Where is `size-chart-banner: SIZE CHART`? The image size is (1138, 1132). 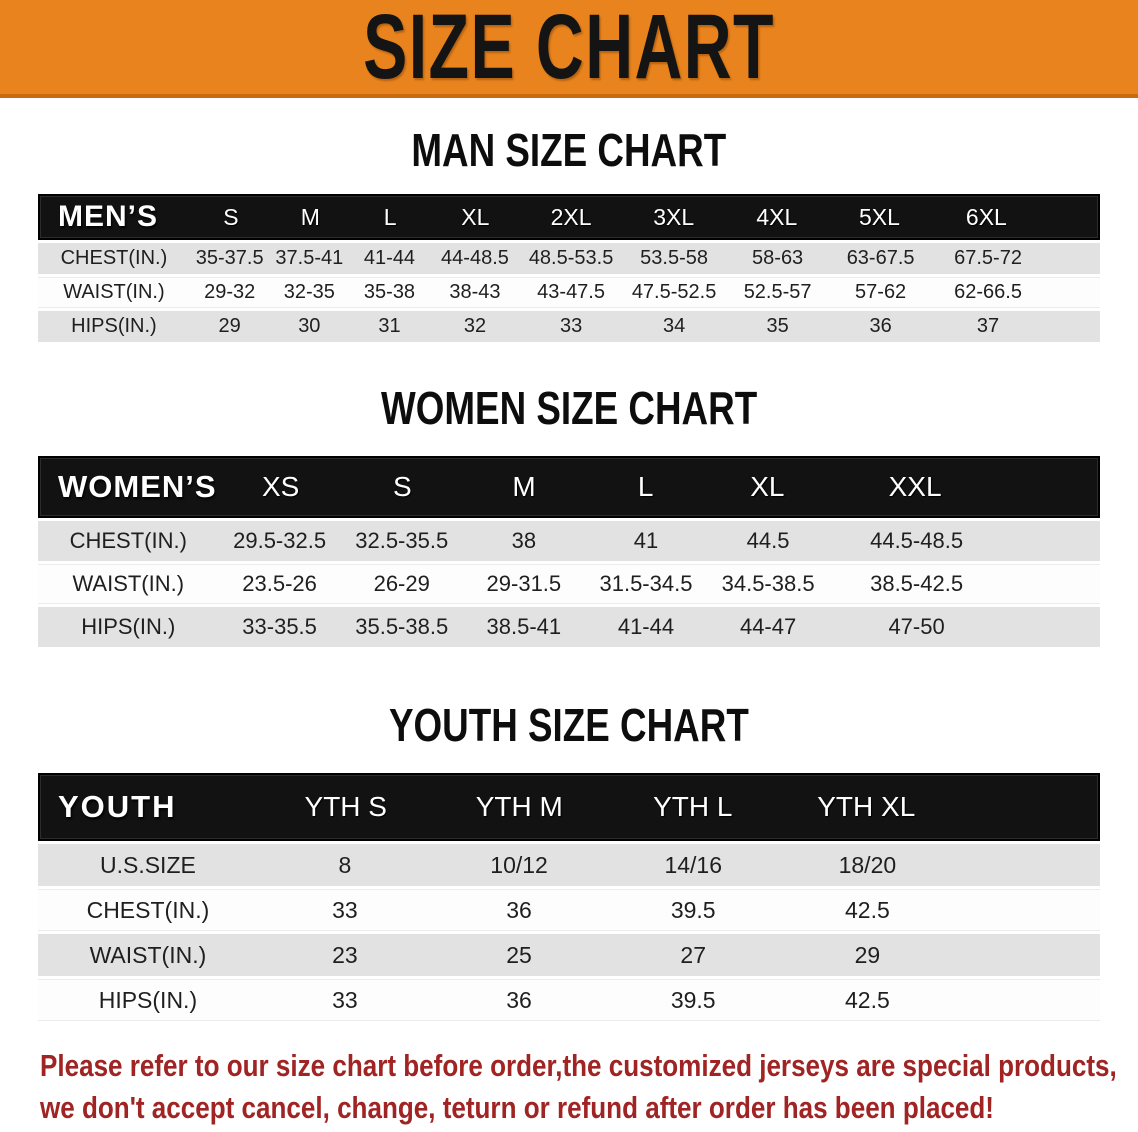 size-chart-banner: SIZE CHART is located at coordinates (569, 49).